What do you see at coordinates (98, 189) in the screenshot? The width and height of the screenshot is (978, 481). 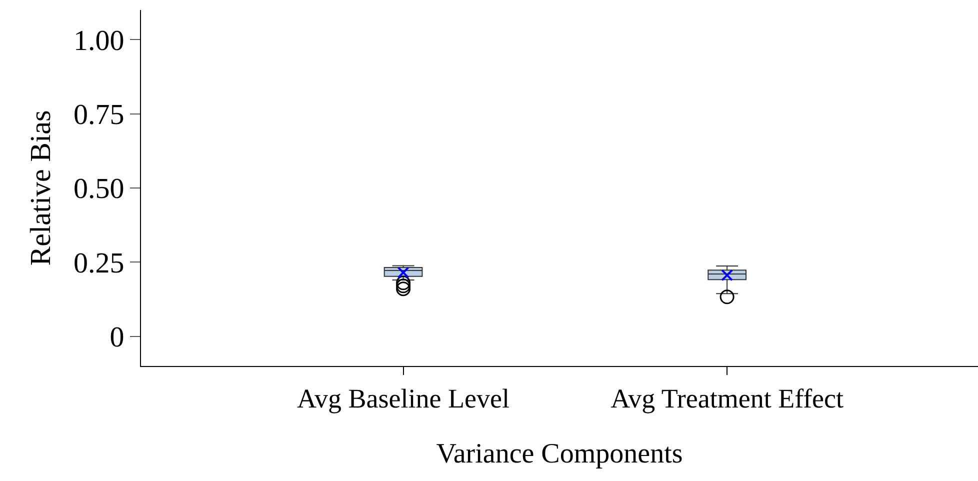 I see `y-tick-label: 0.50` at bounding box center [98, 189].